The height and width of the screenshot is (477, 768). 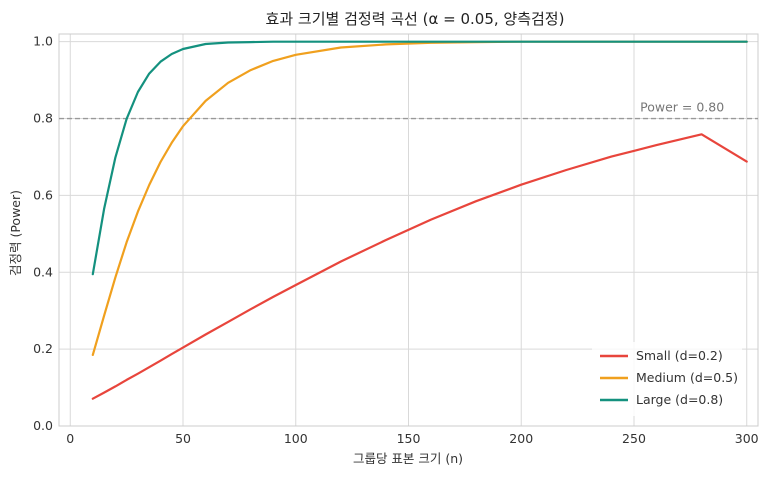 I want to click on legend-label: Medium (d=0.5), so click(x=687, y=377).